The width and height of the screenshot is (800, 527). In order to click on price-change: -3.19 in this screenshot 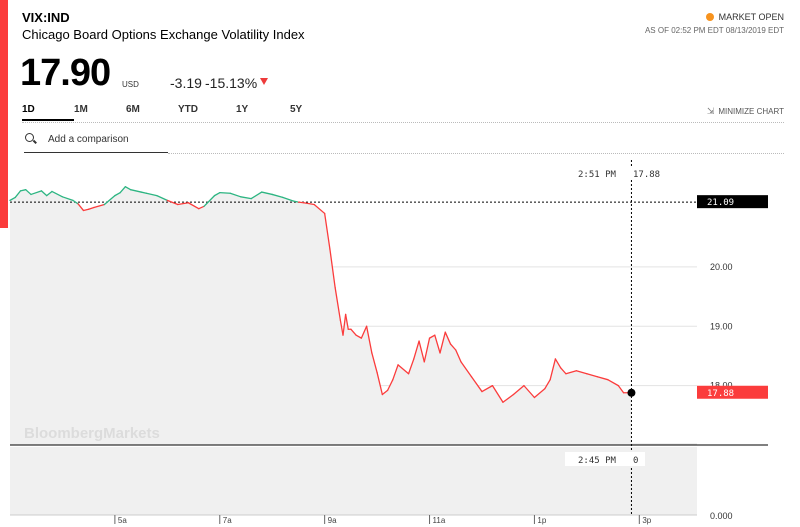, I will do `click(186, 83)`.